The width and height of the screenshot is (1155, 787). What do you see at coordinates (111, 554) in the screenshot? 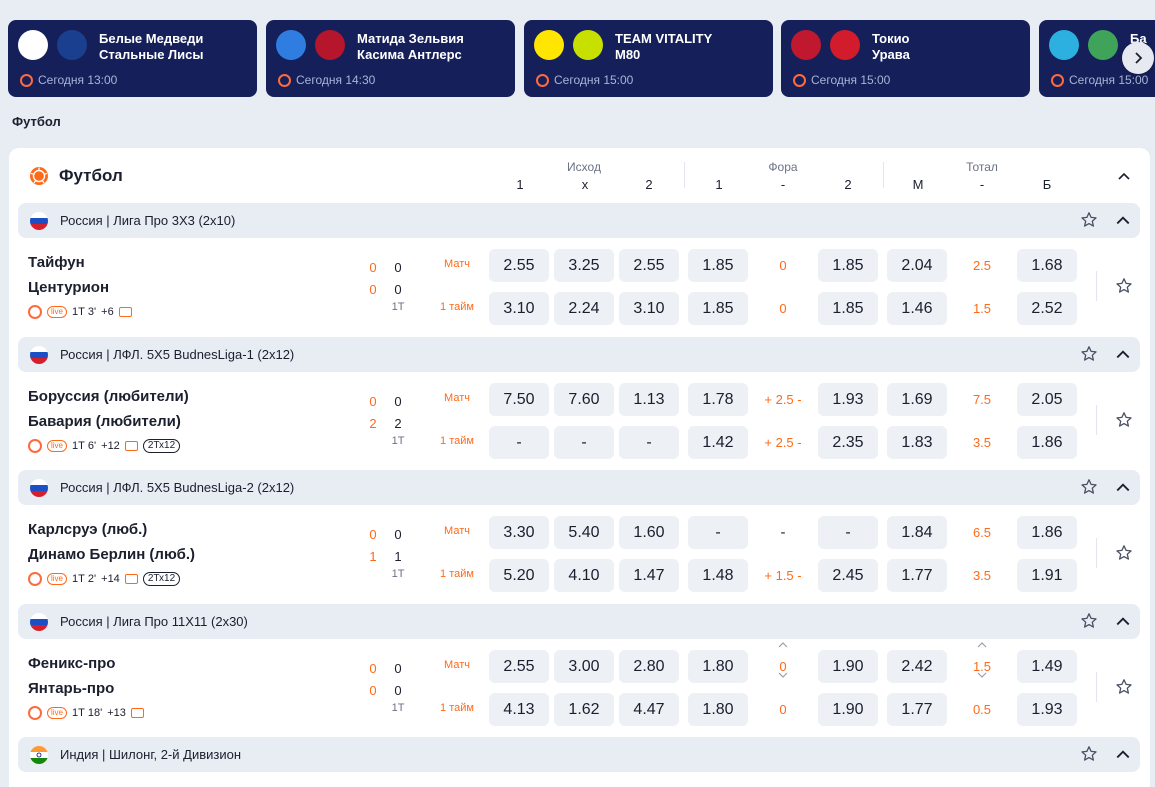
I see `team2-name: Динамо Берлин (люб.)` at bounding box center [111, 554].